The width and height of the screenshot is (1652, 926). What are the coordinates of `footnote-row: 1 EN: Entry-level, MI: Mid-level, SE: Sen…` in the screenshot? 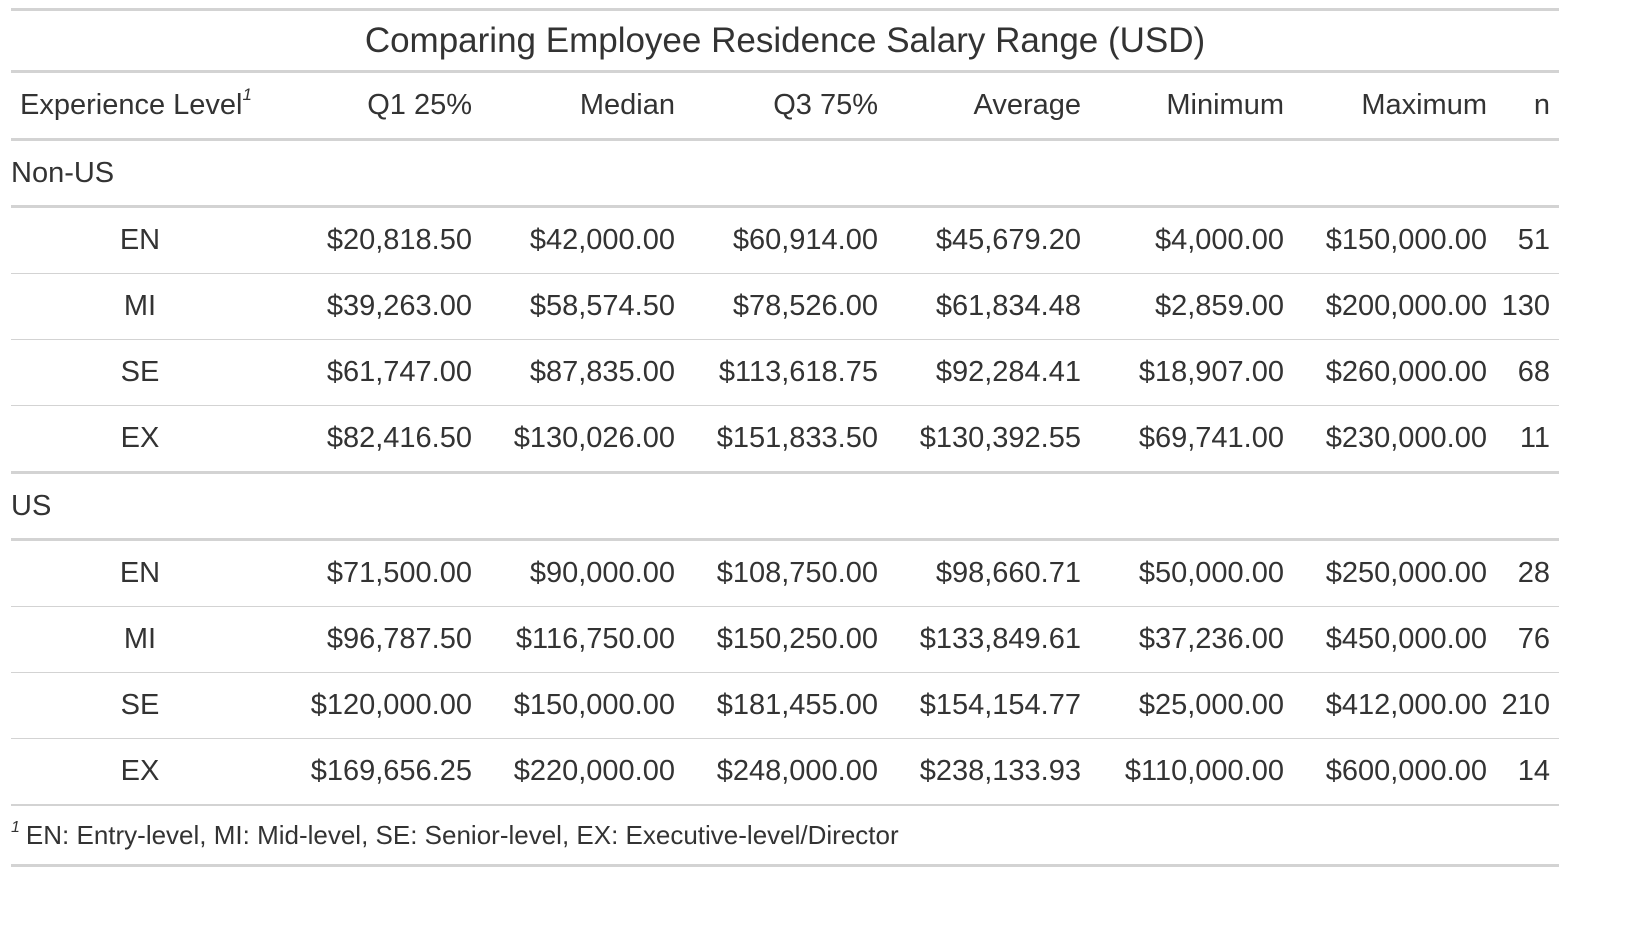 It's located at (785, 836).